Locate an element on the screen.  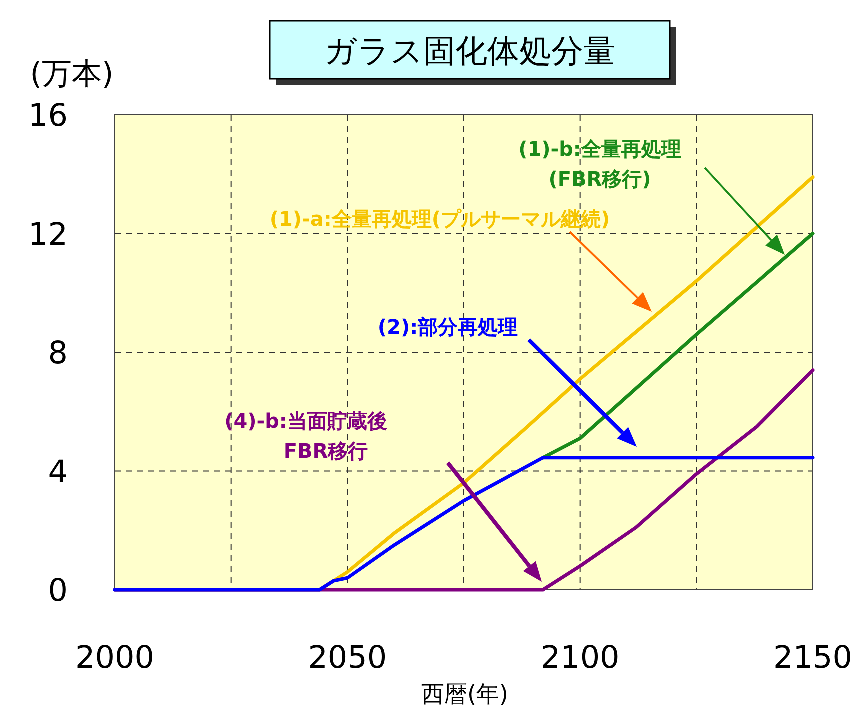
x-tick-label: 2050 is located at coordinates (348, 658).